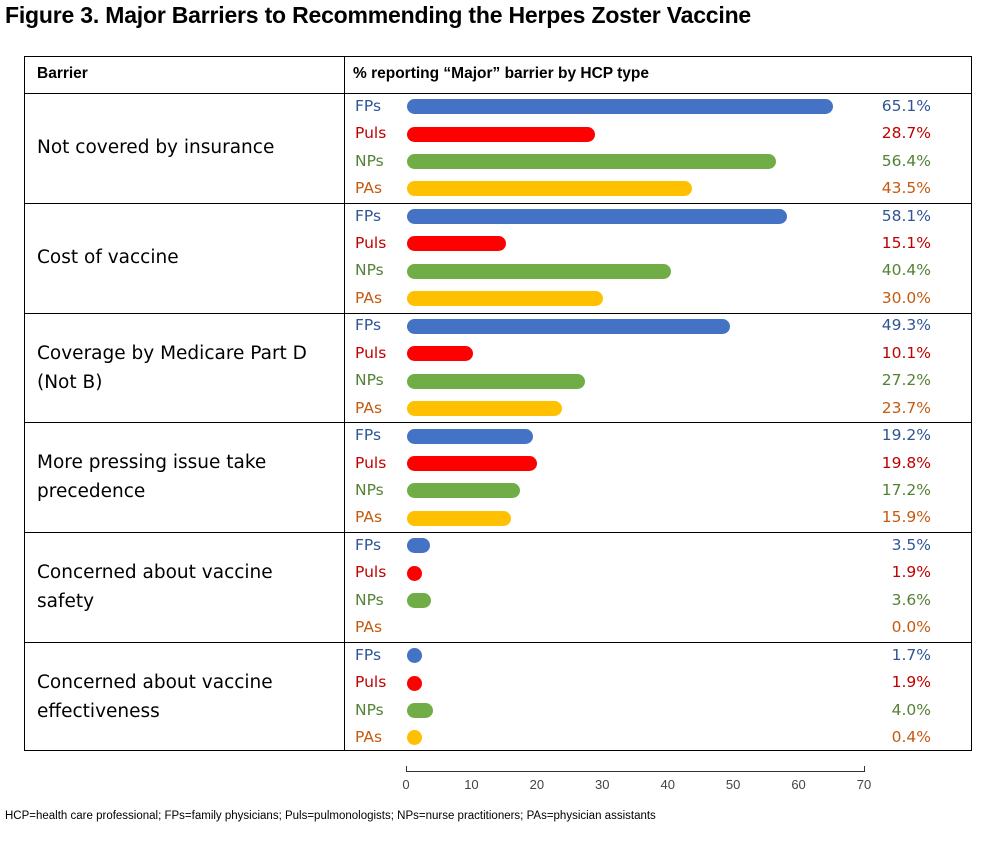 This screenshot has width=1000, height=843. Describe the element at coordinates (602, 784) in the screenshot. I see `x-tick-label: 30` at that location.